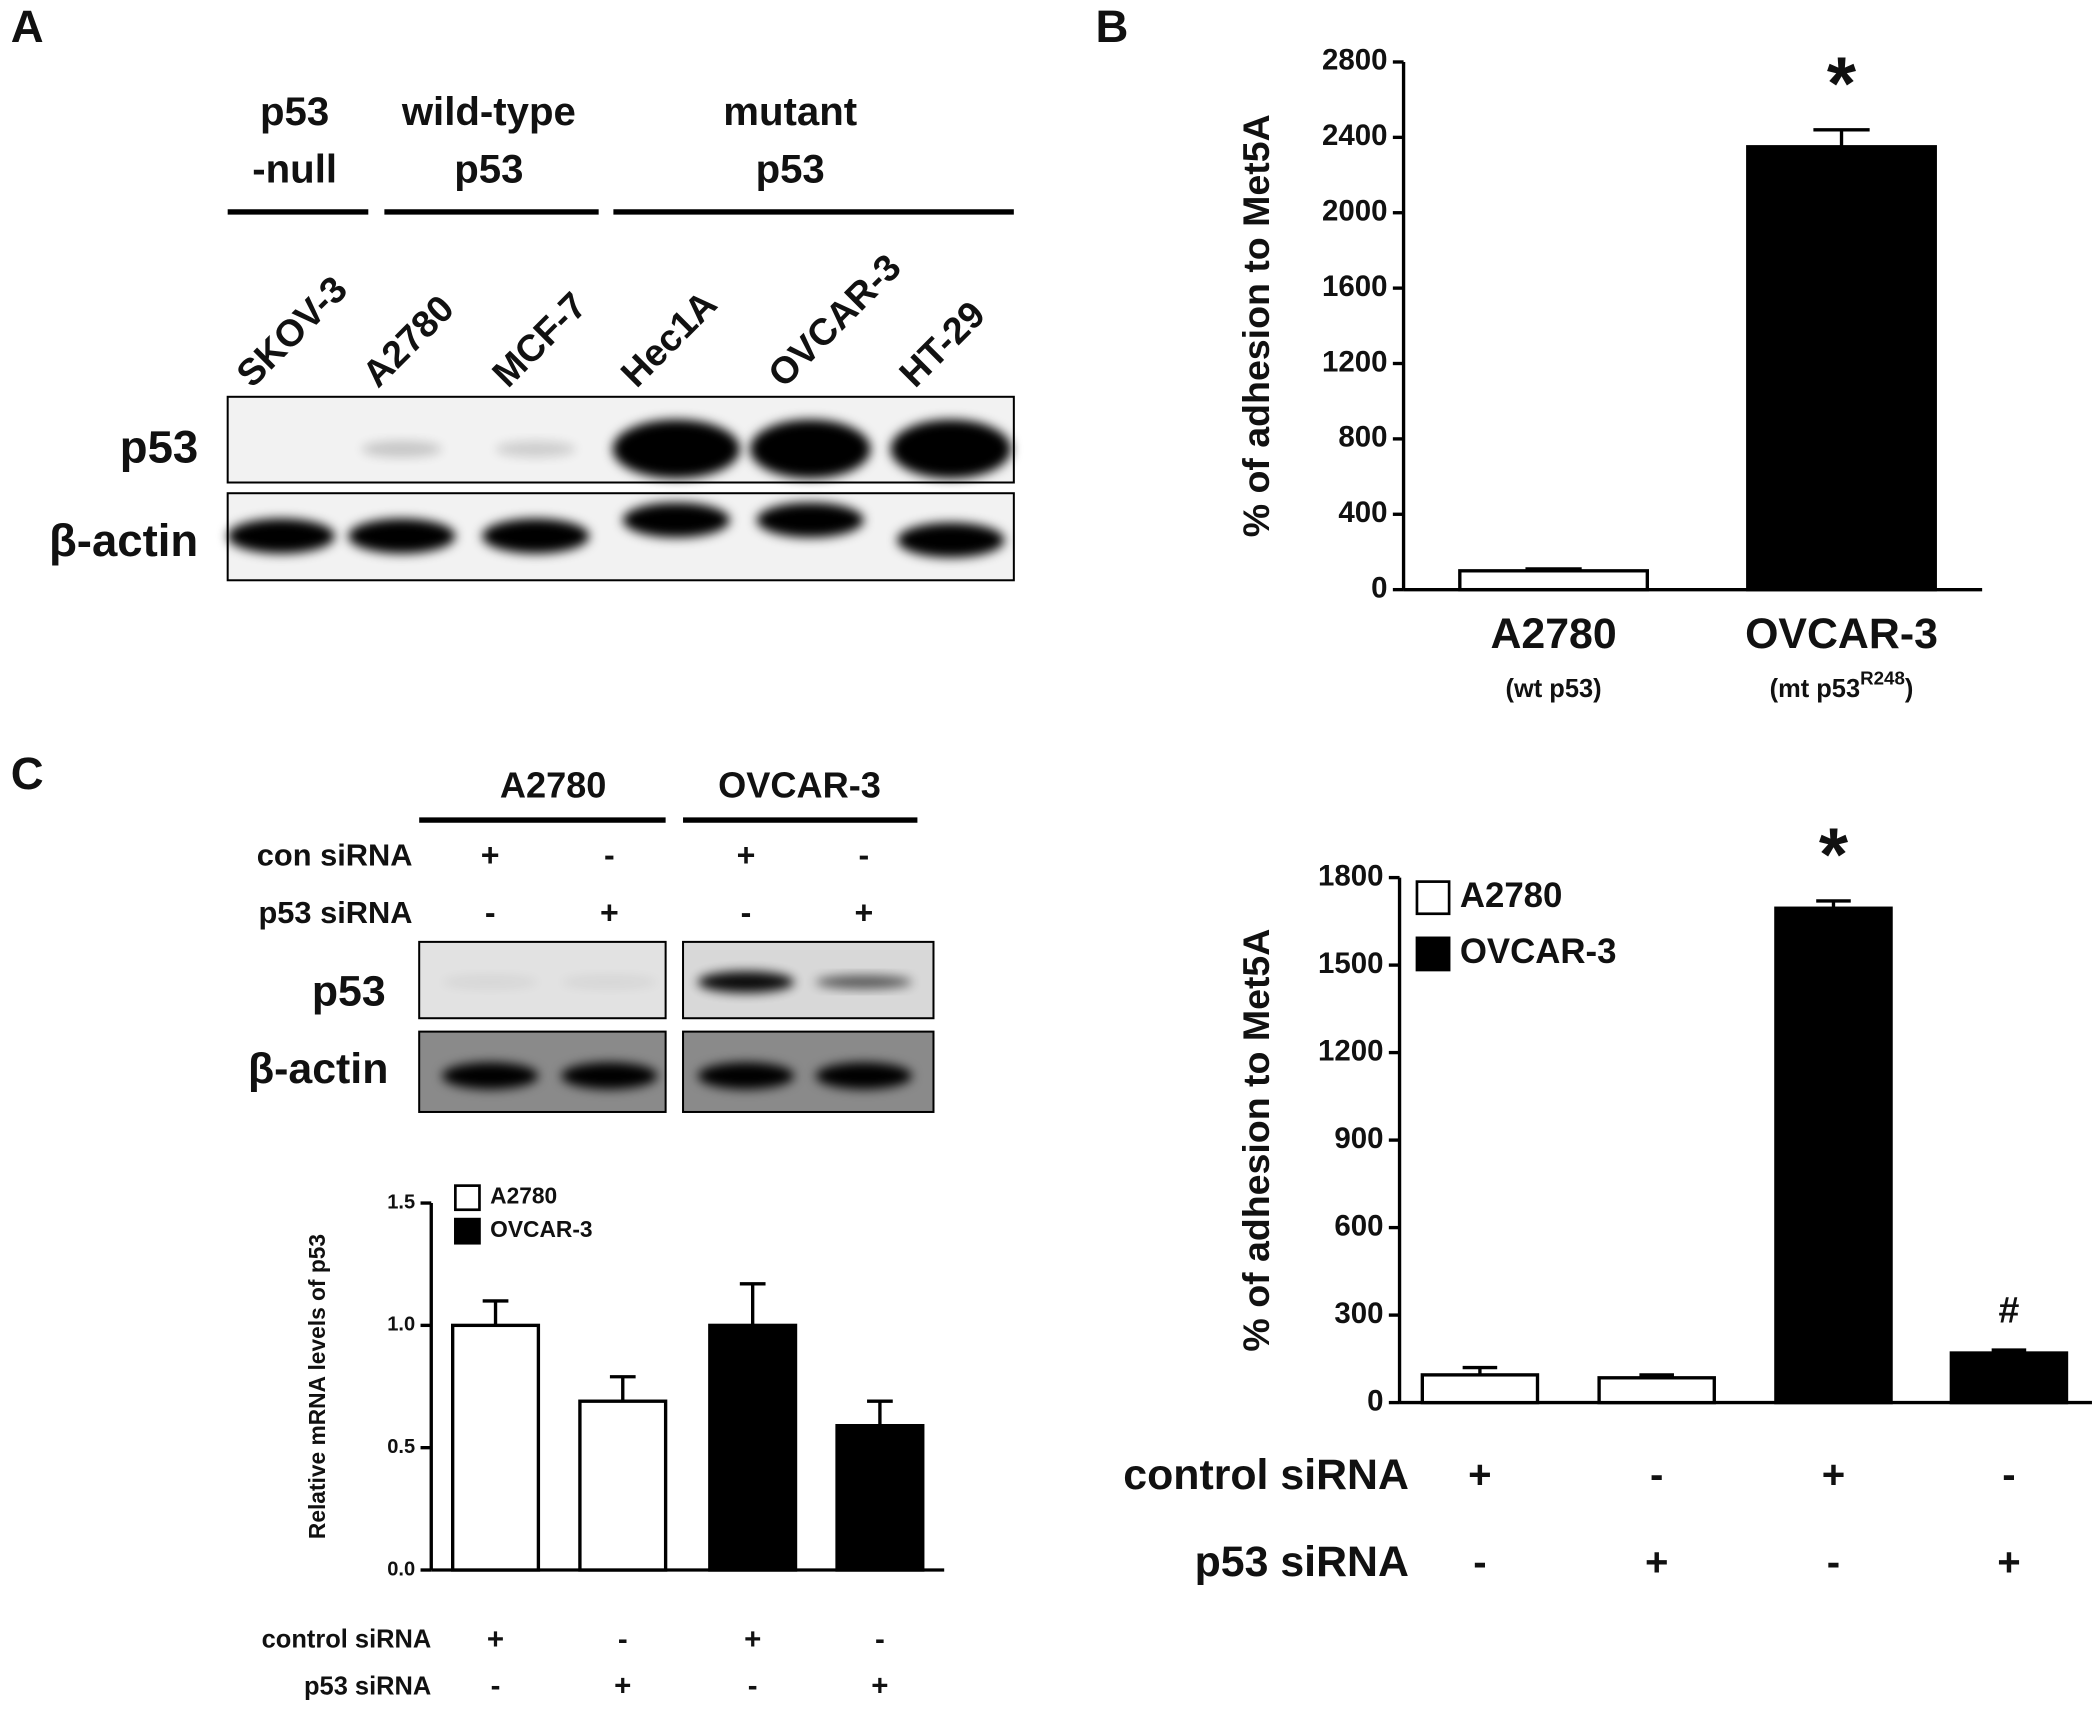 Image resolution: width=2100 pixels, height=1711 pixels. Describe the element at coordinates (1841, 634) in the screenshot. I see `category-label: OVCAR-3` at that location.